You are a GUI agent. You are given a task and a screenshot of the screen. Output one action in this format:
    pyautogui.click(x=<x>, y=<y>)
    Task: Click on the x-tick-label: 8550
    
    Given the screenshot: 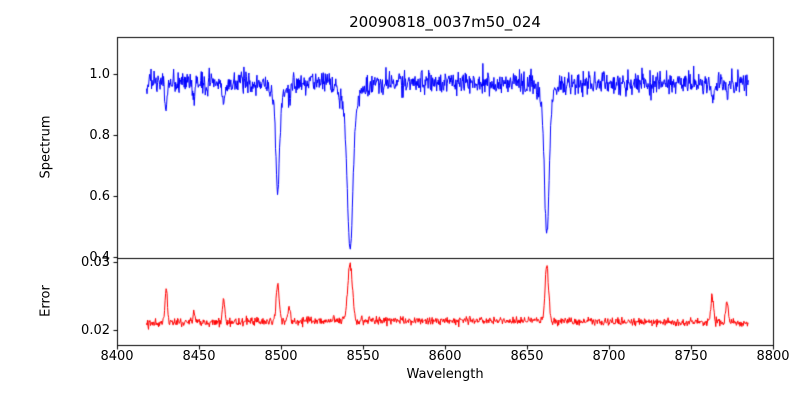 What is the action you would take?
    pyautogui.click(x=363, y=356)
    